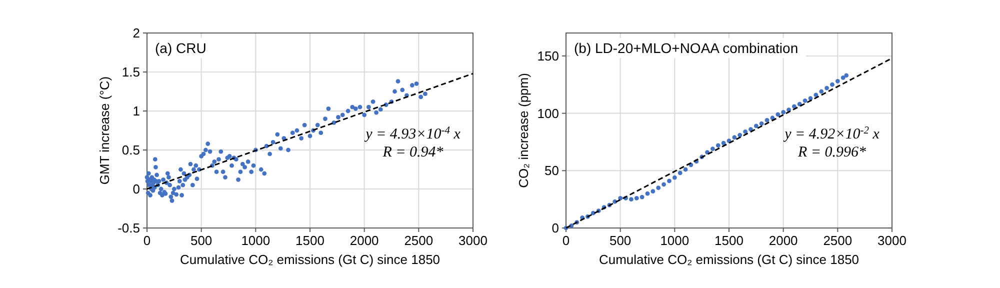 The width and height of the screenshot is (1000, 288). Describe the element at coordinates (129, 228) in the screenshot. I see `y-tick-label: -0.5` at that location.